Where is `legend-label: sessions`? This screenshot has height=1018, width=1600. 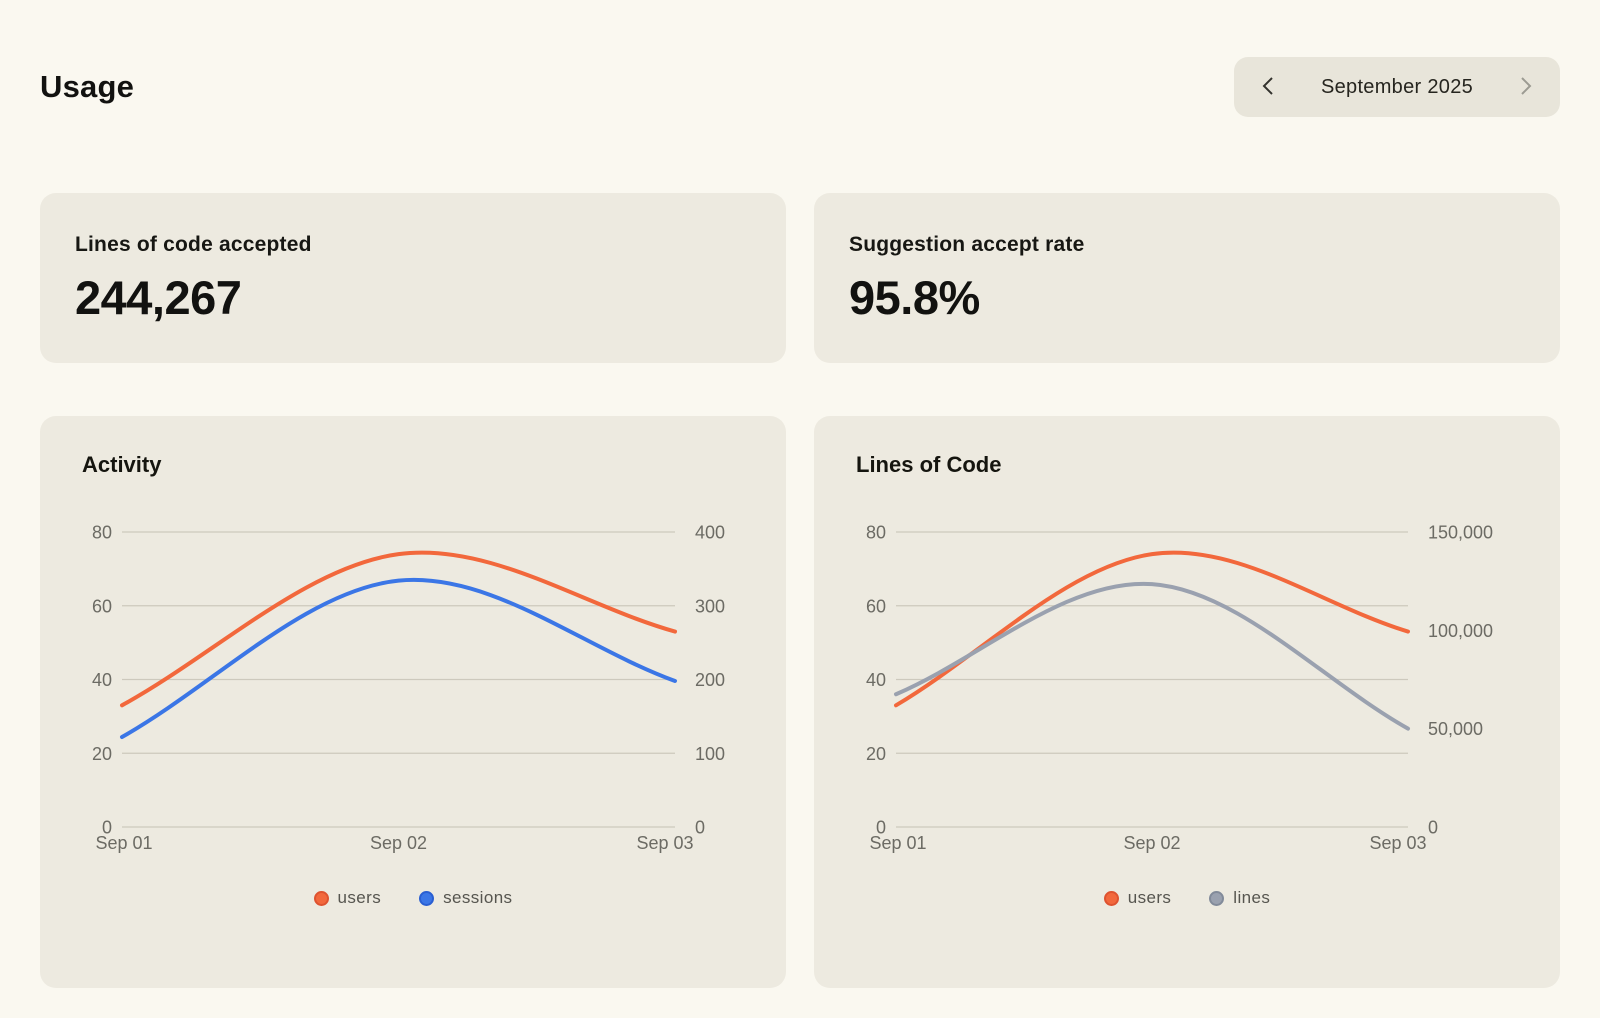 legend-label: sessions is located at coordinates (478, 897).